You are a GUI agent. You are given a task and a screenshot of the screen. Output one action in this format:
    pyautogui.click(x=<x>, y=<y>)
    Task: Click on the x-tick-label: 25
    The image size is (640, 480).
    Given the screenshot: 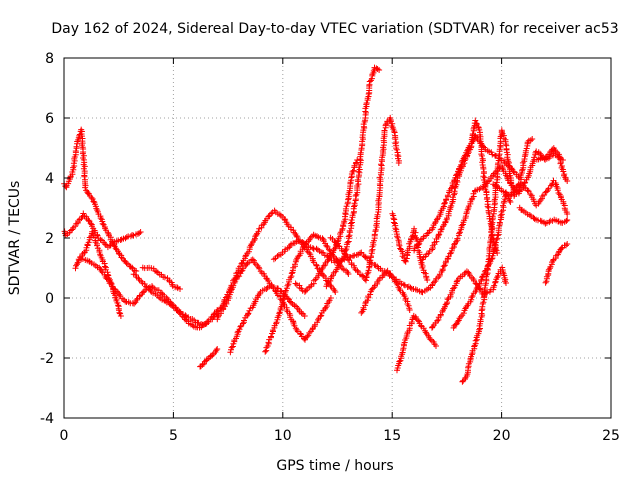 What is the action you would take?
    pyautogui.click(x=611, y=436)
    